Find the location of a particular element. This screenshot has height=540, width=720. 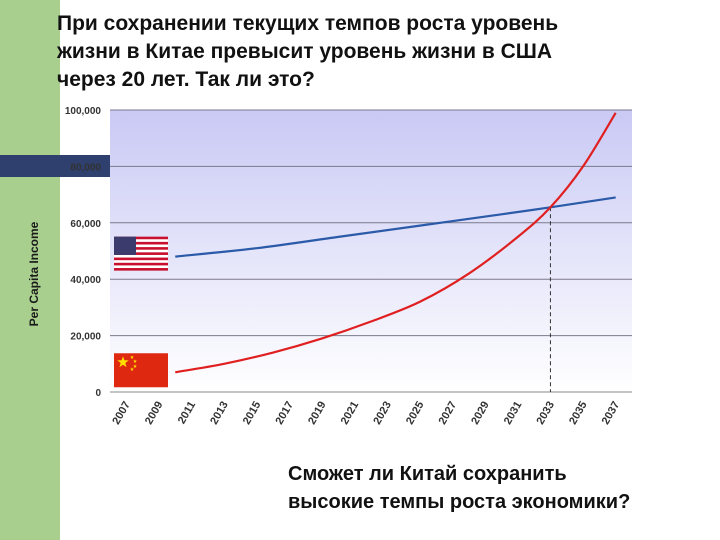

x-tick-label: 2015 is located at coordinates (252, 413).